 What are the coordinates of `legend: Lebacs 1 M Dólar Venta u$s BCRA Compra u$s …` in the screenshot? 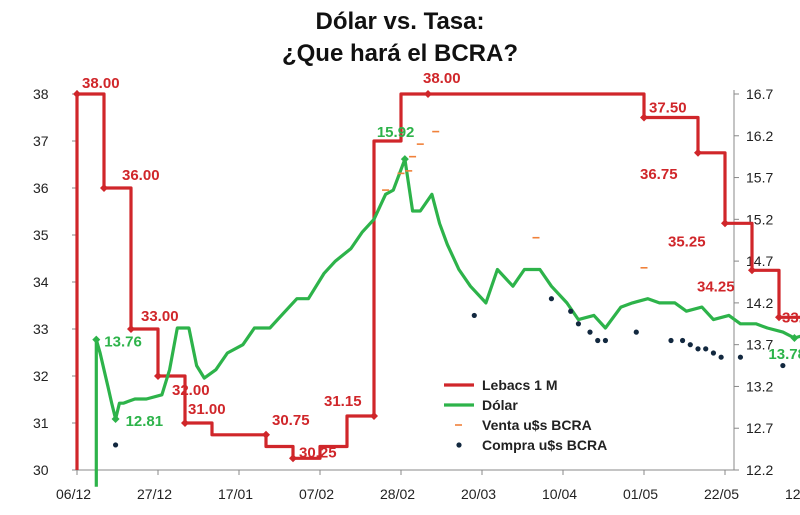 It's located at (525, 415).